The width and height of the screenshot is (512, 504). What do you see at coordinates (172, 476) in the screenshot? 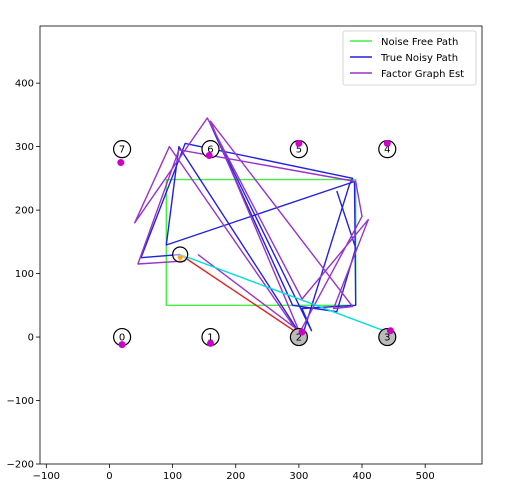
I see `x-tick-label: 100` at bounding box center [172, 476].